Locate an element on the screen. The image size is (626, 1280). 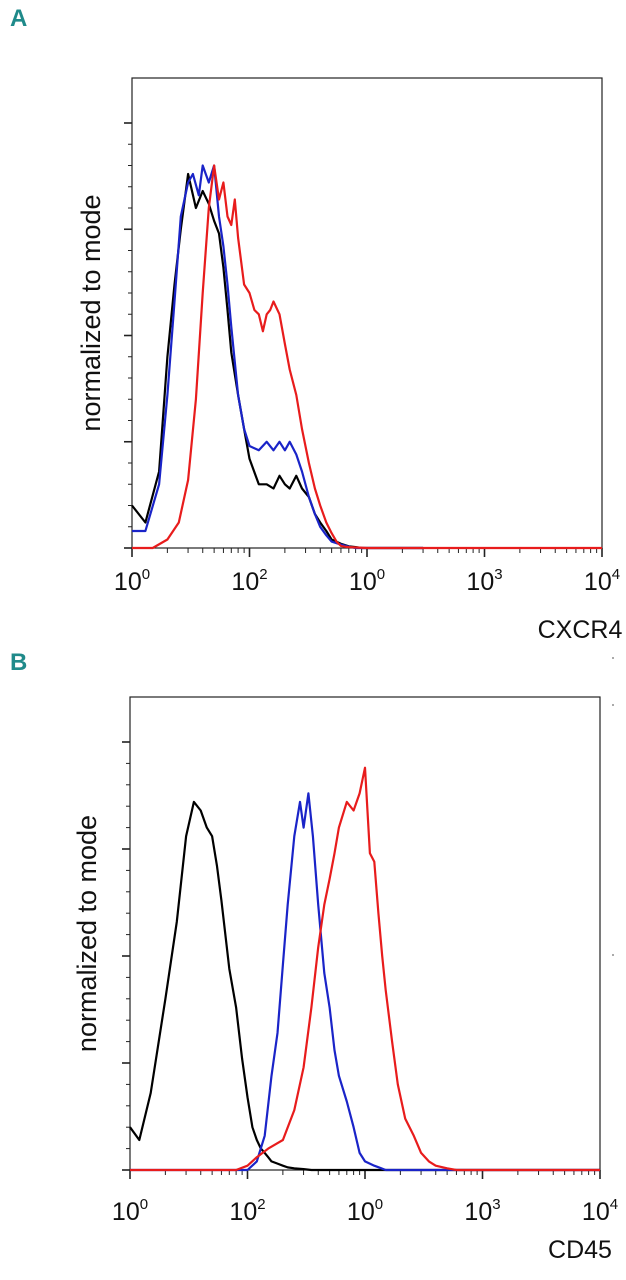
panel-letter: A is located at coordinates (18, 18).